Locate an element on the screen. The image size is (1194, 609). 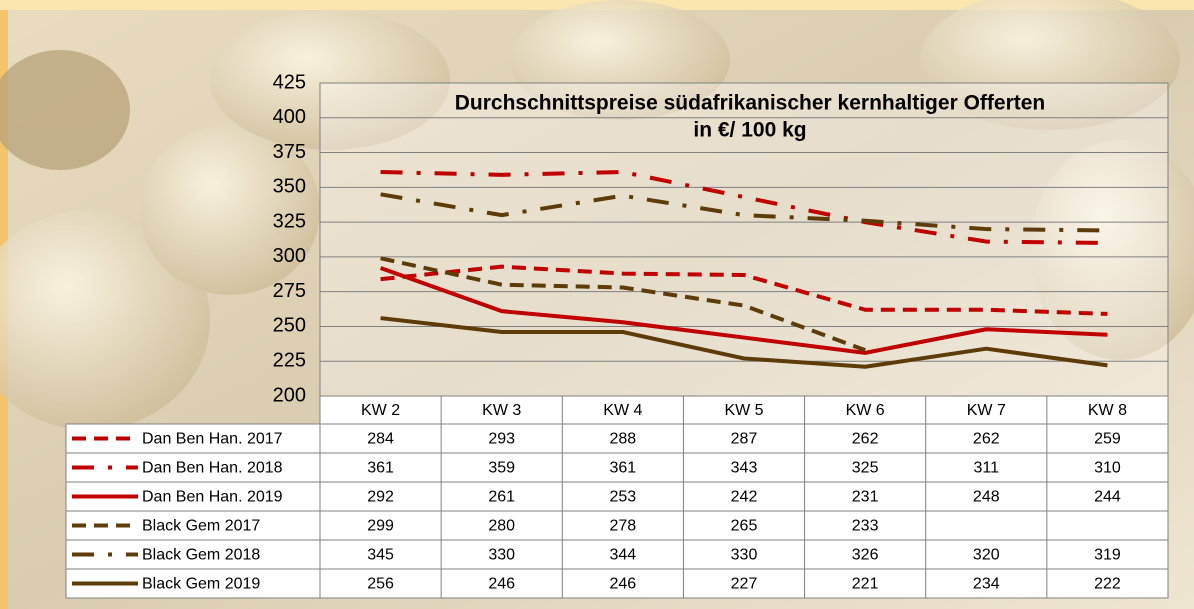
table-value: 326 is located at coordinates (865, 555).